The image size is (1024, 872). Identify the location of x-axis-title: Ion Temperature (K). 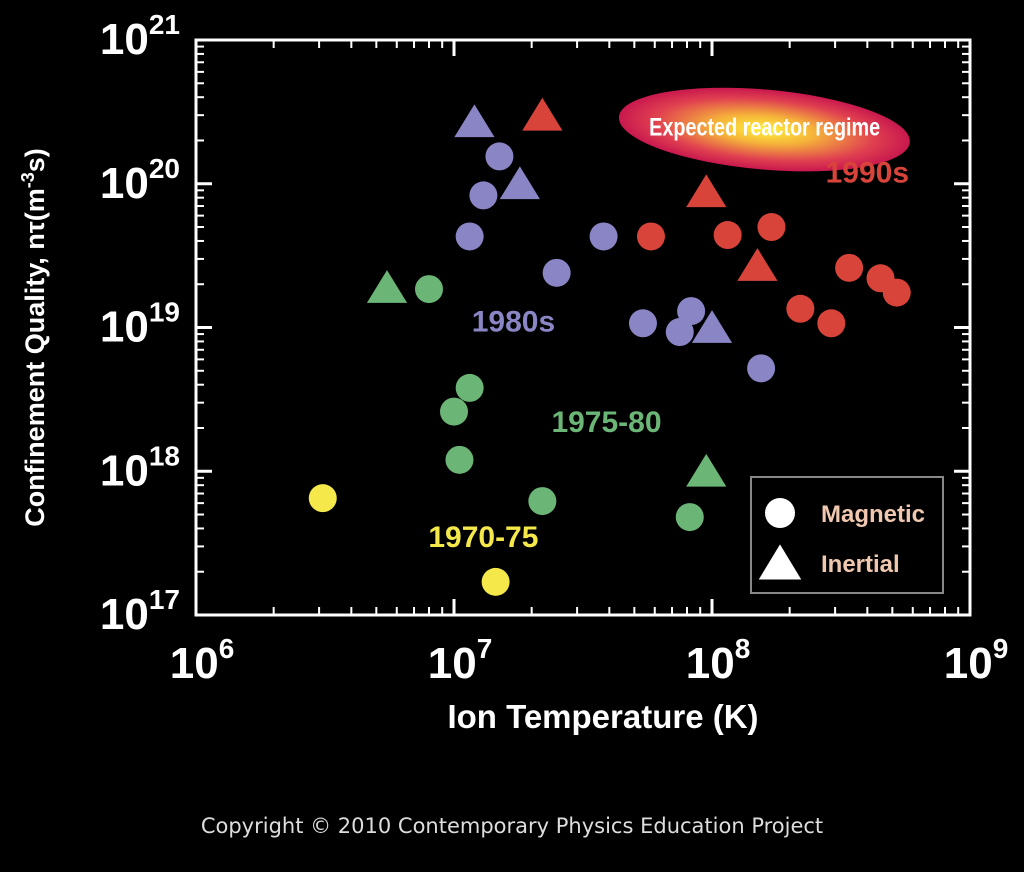
(602, 716).